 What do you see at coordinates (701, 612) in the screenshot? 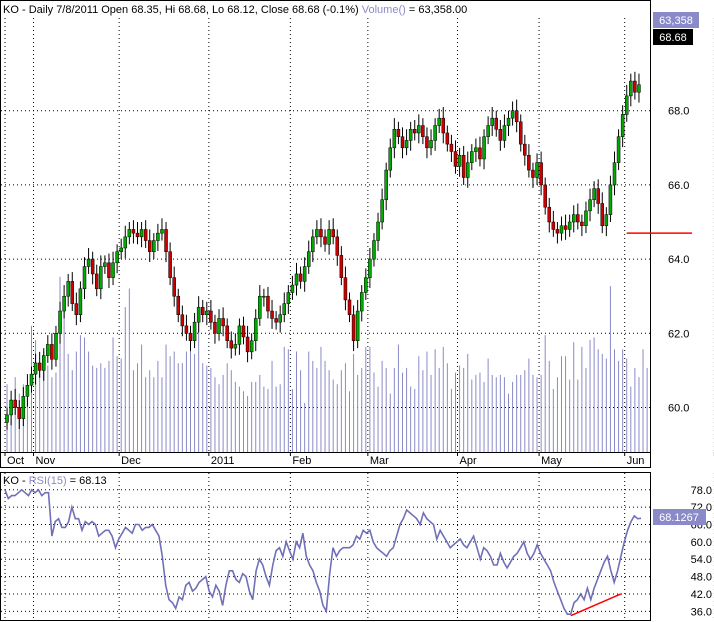
I see `rsi-tick-label: 36.0` at bounding box center [701, 612].